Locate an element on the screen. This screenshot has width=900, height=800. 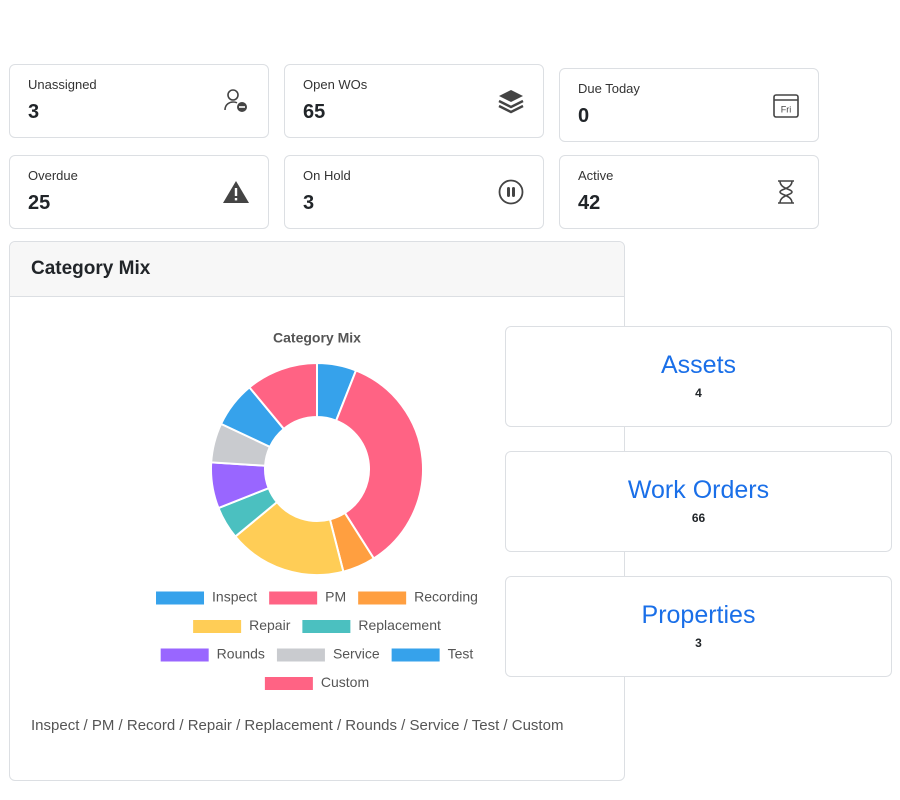
warning-icon is located at coordinates (236, 192).